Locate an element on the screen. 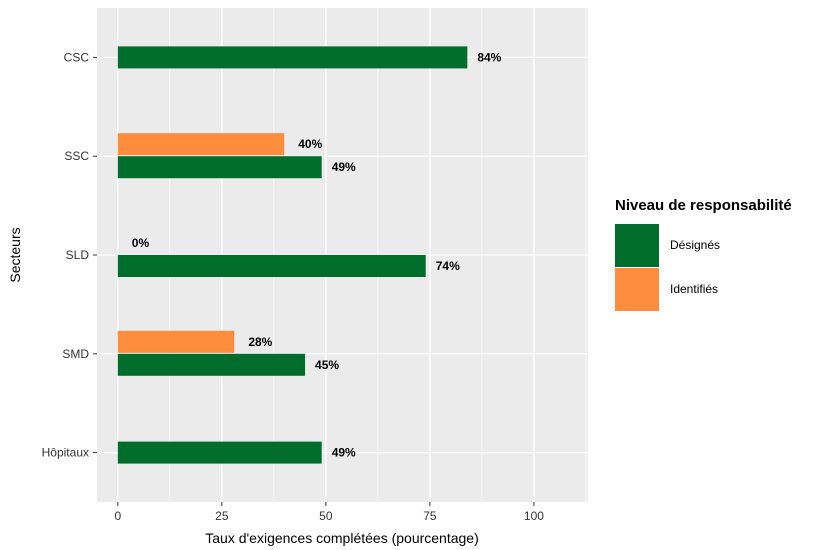 The image size is (820, 550). y-tick-label-1: SSC is located at coordinates (76, 156).